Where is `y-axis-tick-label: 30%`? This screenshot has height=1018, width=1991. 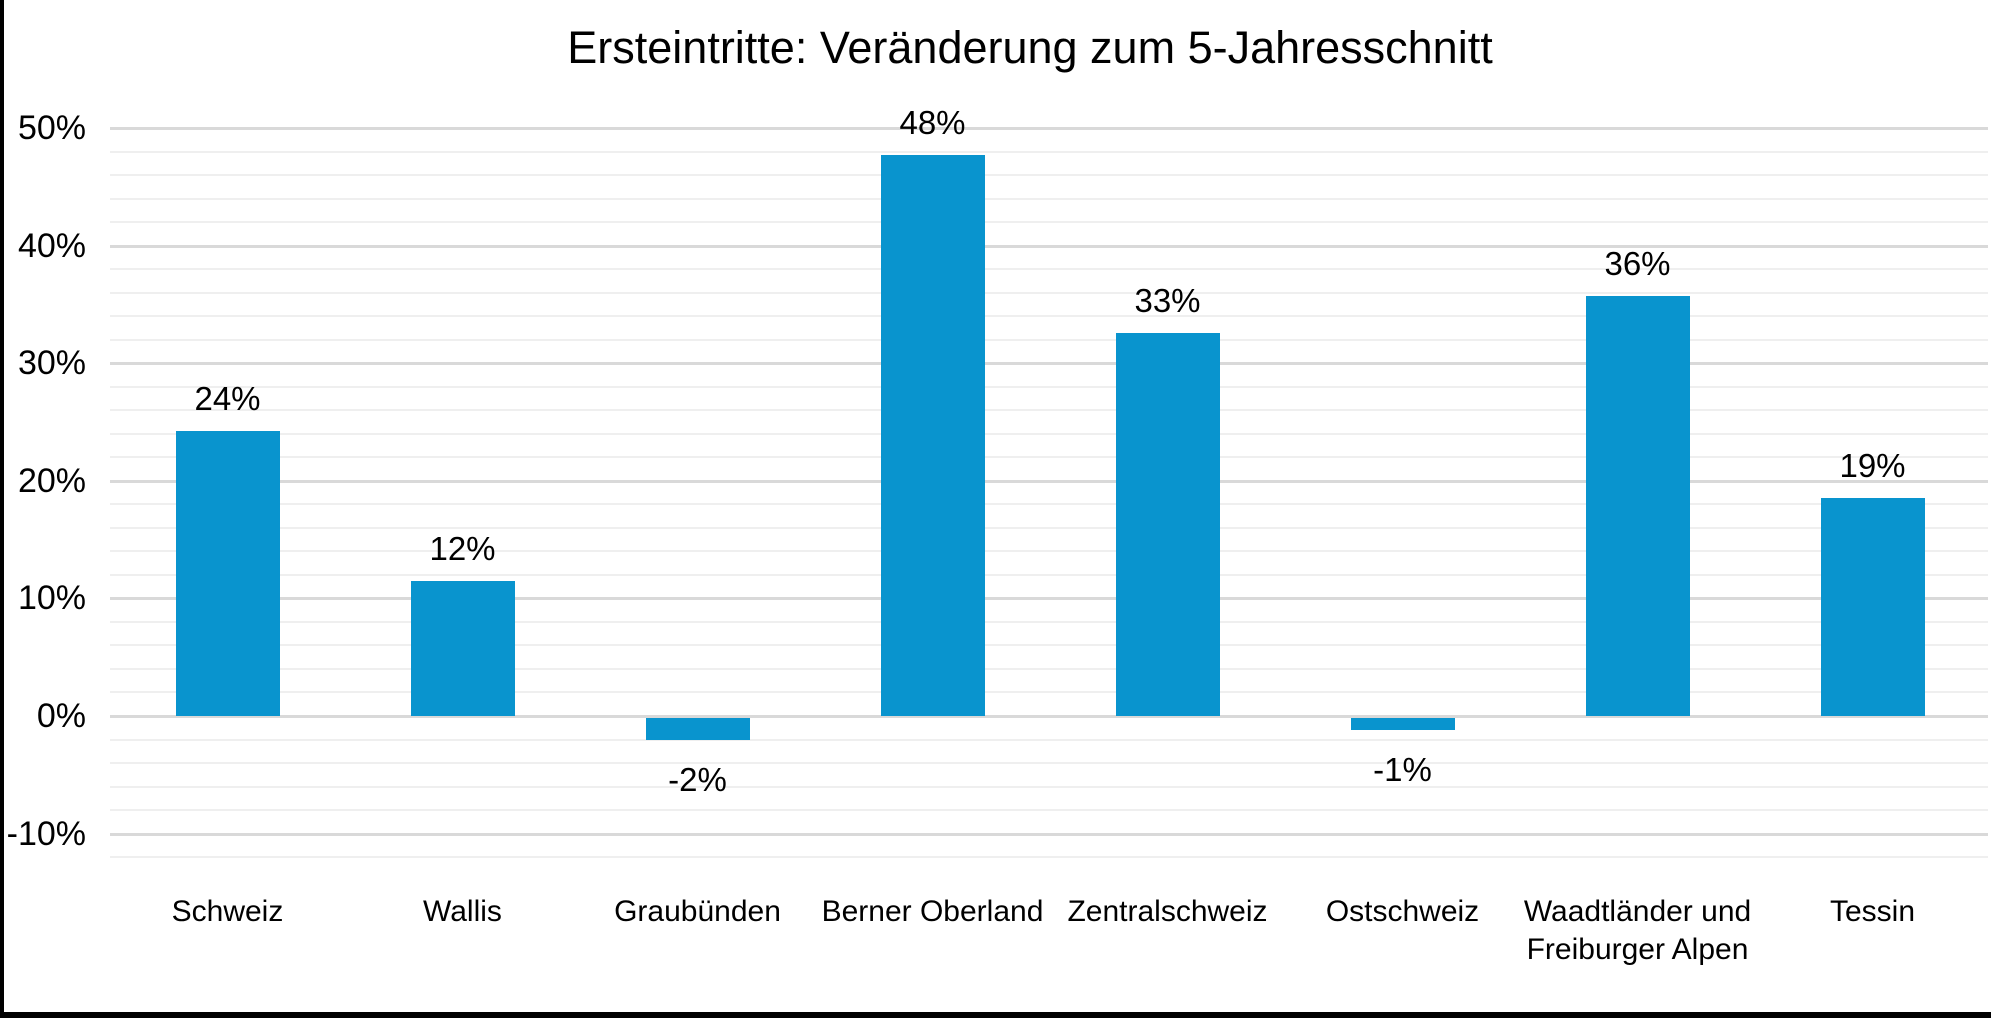
y-axis-tick-label: 30% is located at coordinates (51, 363).